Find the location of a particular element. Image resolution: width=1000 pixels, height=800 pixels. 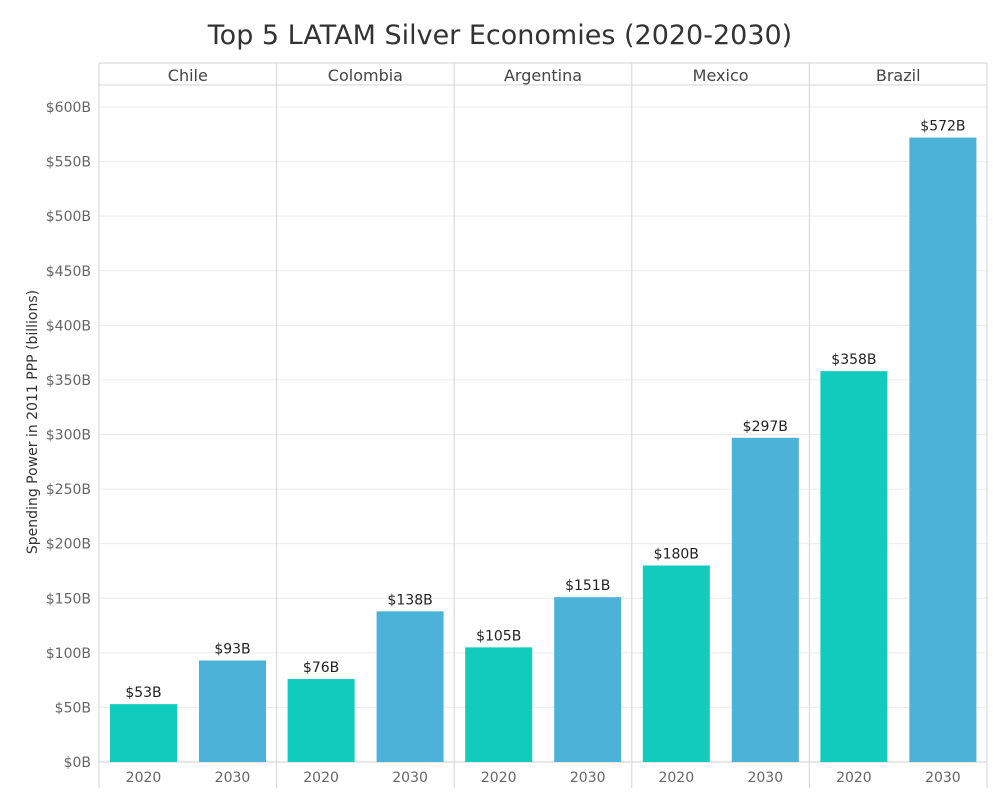

bar-value-label: $76B is located at coordinates (321, 668).